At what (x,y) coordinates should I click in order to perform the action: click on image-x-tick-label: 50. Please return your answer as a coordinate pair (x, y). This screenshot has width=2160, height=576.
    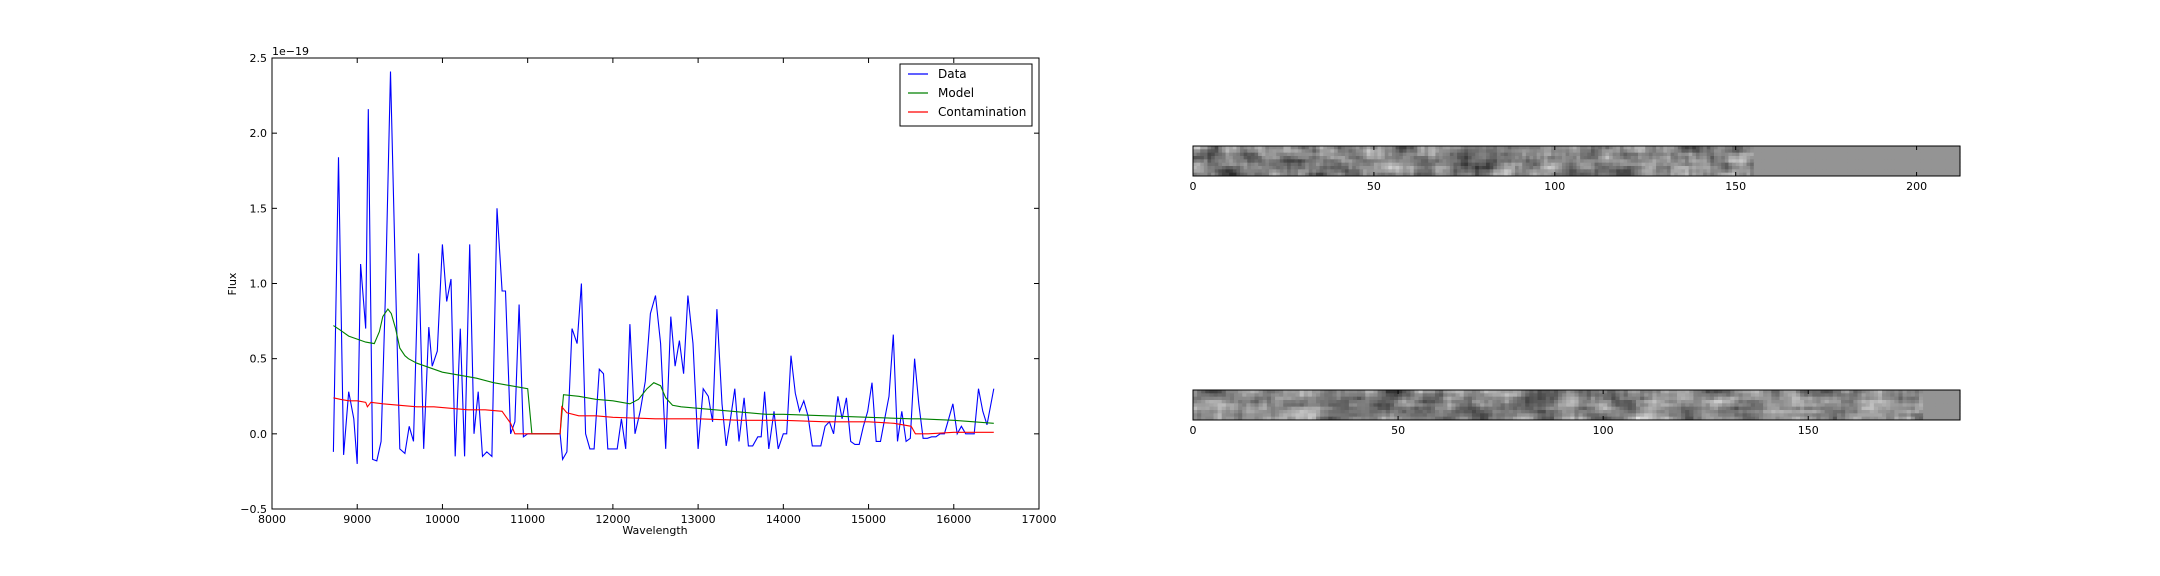
    Looking at the image, I should click on (1398, 430).